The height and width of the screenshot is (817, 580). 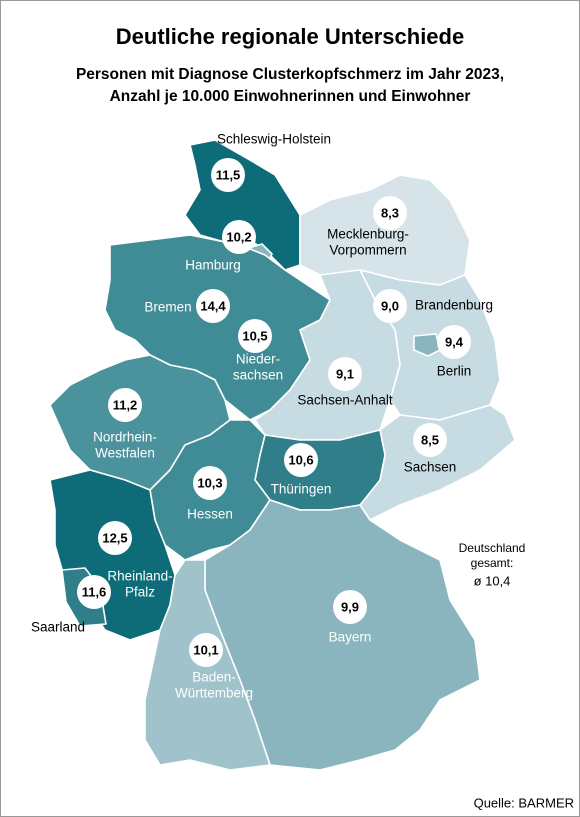 What do you see at coordinates (125, 453) in the screenshot?
I see `state-name: Westfalen` at bounding box center [125, 453].